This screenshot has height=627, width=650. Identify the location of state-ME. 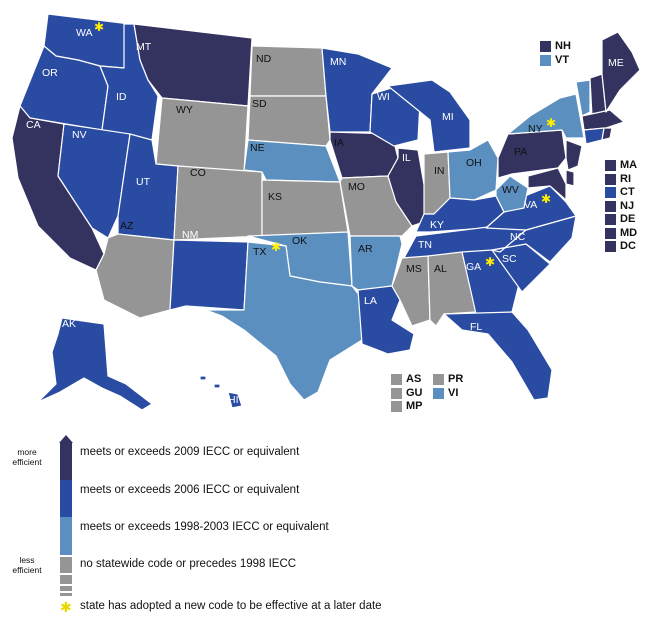
(621, 72).